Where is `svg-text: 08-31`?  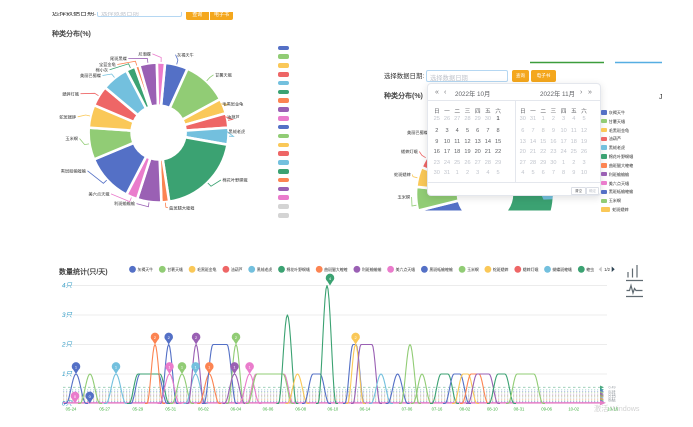 svg-text: 08-31 is located at coordinates (519, 409).